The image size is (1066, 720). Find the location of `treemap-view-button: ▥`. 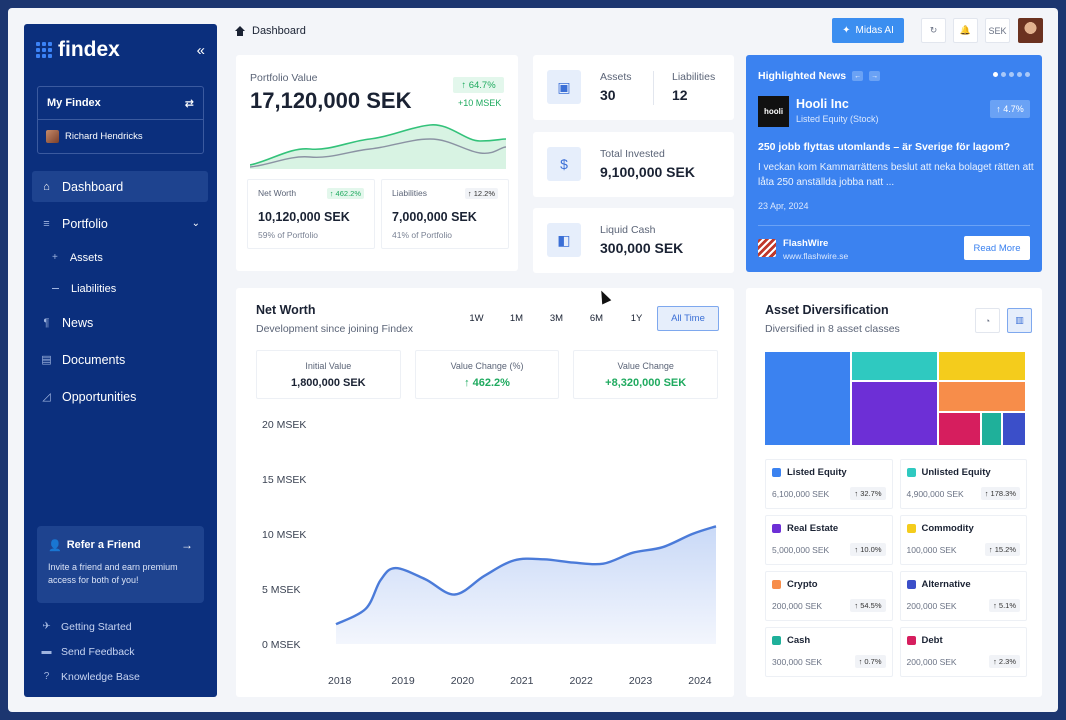

treemap-view-button: ▥ is located at coordinates (1019, 320).